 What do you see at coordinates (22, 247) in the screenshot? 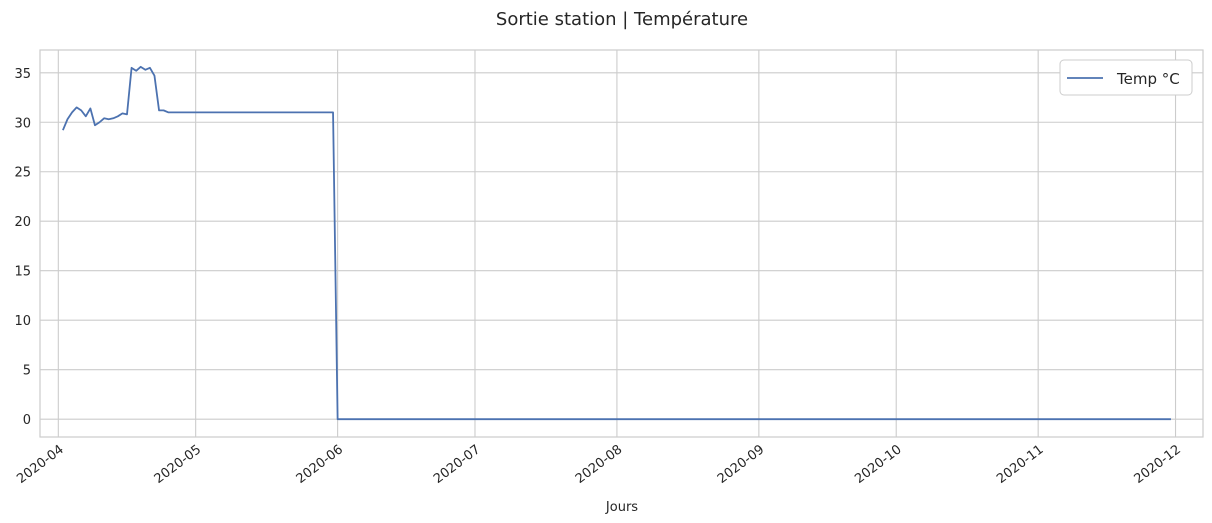
I see `y-axis: 0 5 10 15 20 25 30 35` at bounding box center [22, 247].